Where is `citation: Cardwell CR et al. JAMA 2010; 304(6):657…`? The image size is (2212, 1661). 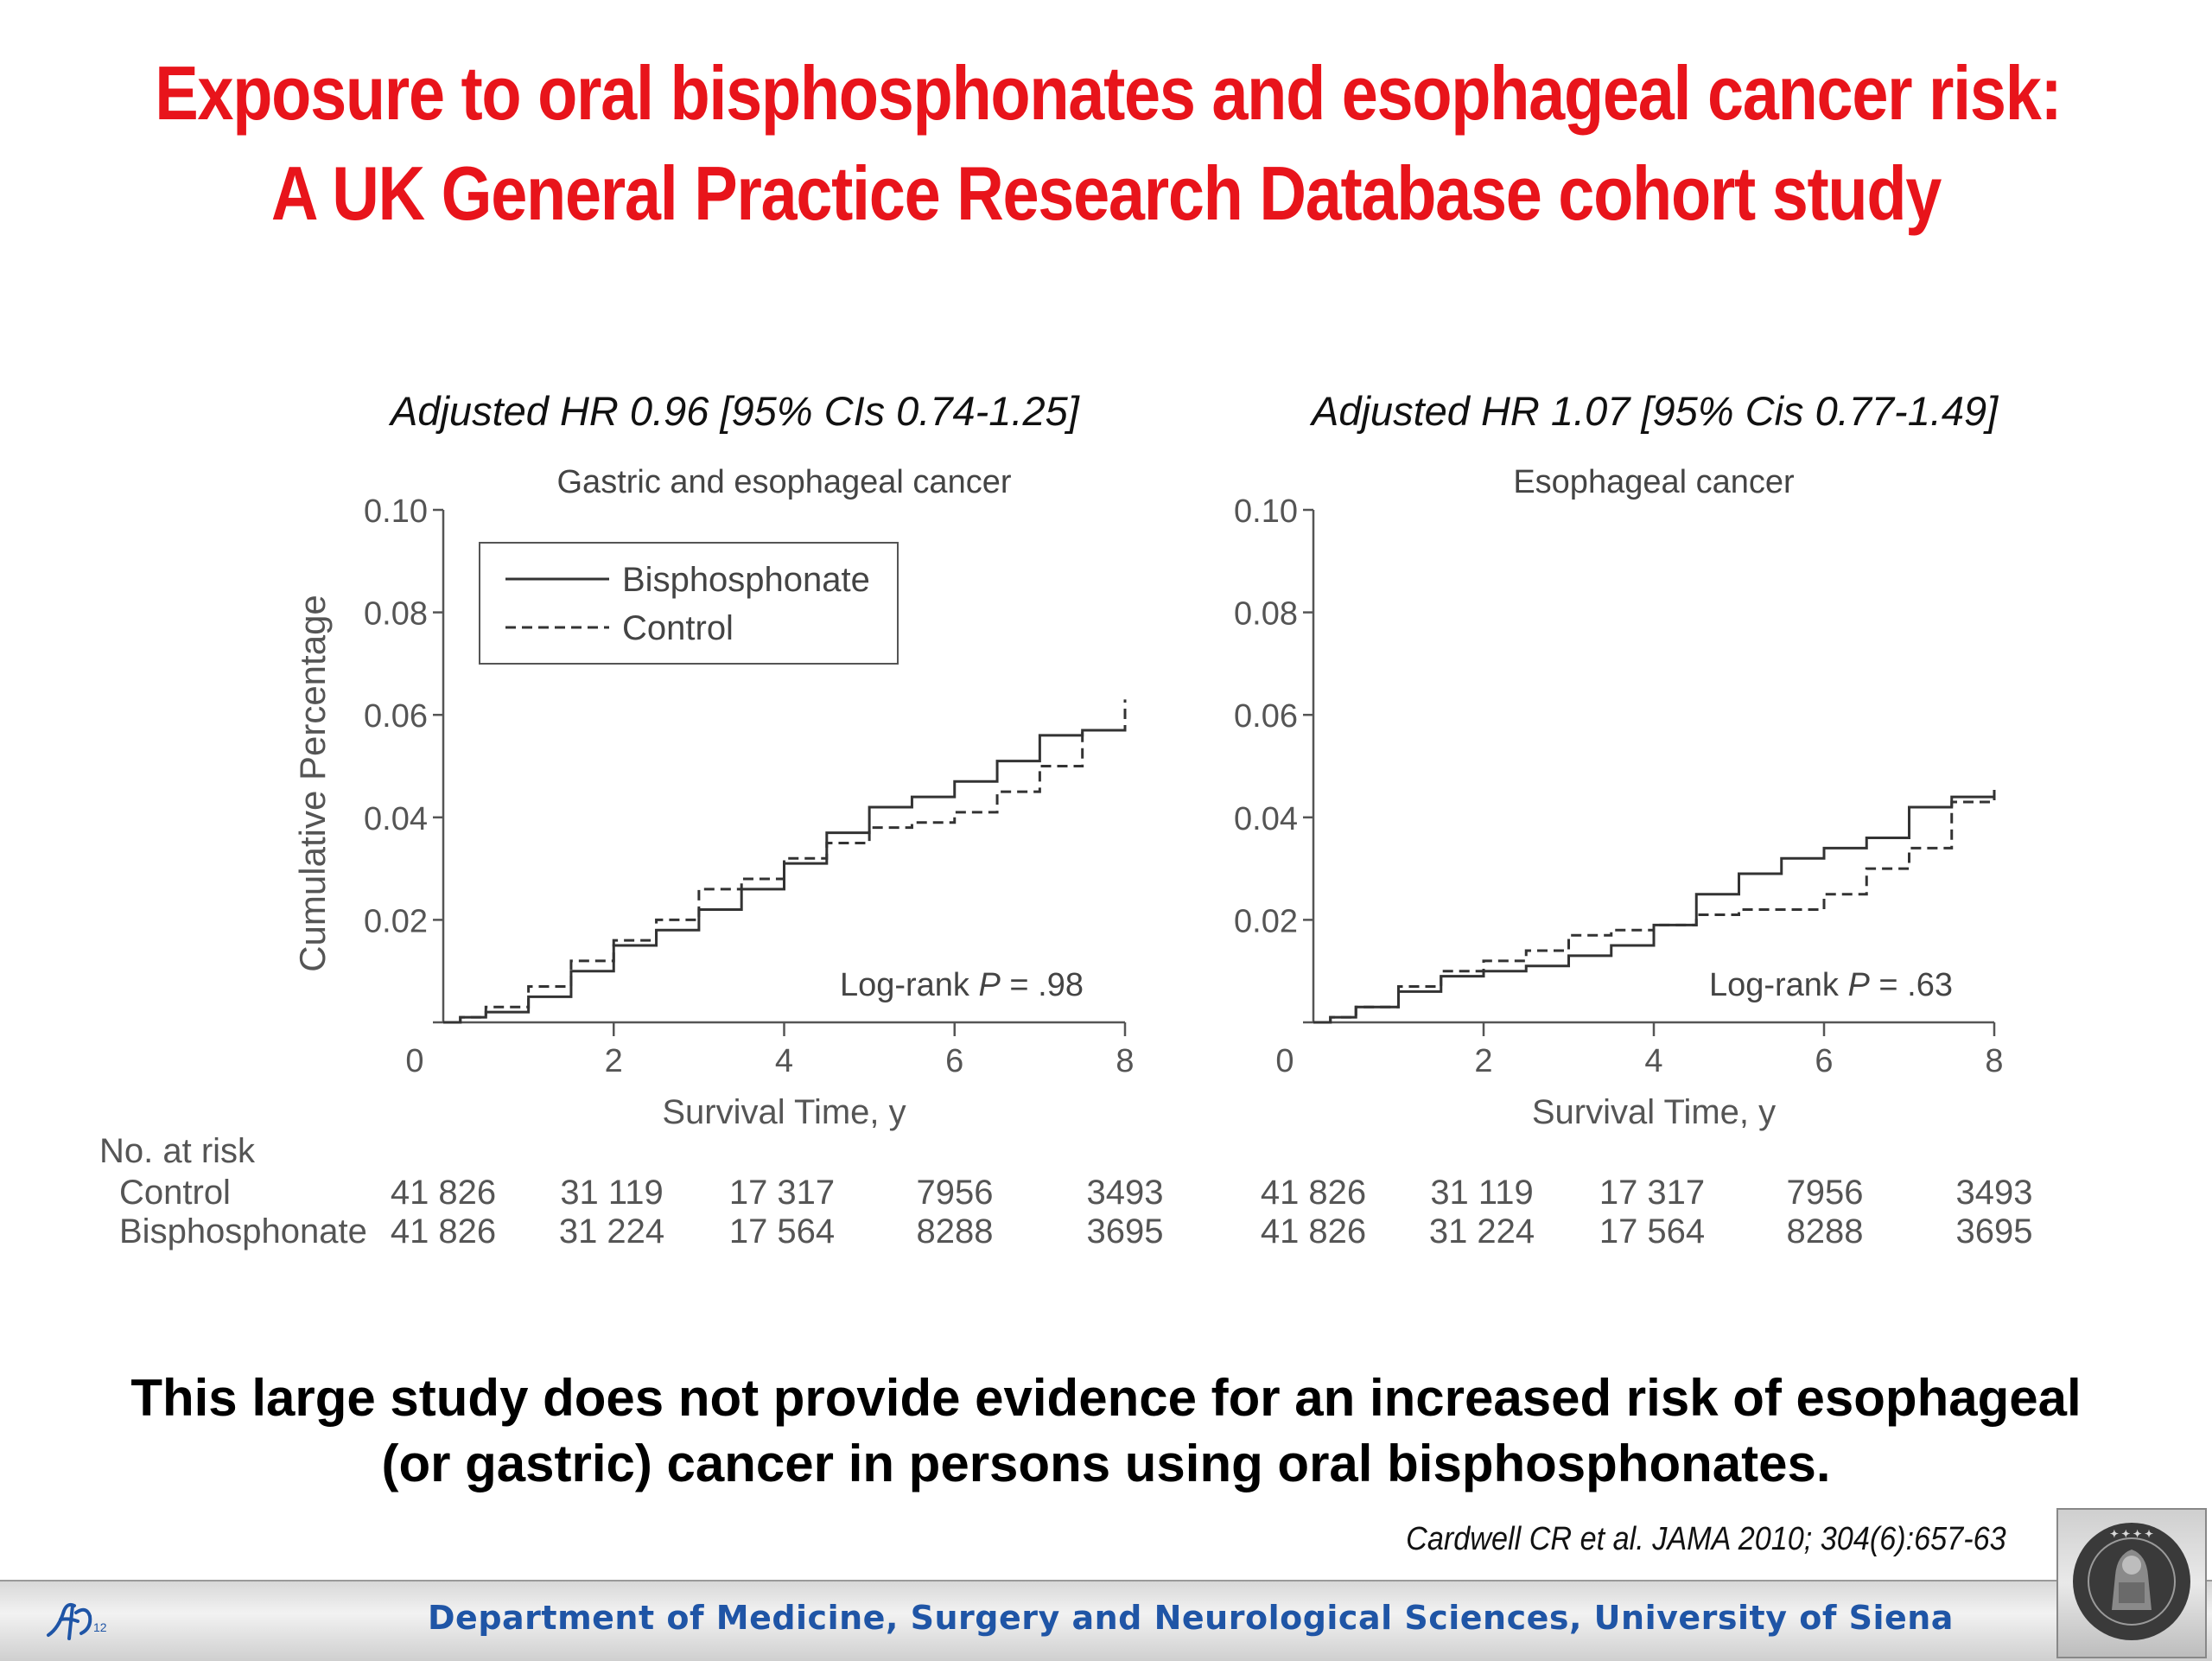 citation: Cardwell CR et al. JAMA 2010; 304(6):657… is located at coordinates (1706, 1539).